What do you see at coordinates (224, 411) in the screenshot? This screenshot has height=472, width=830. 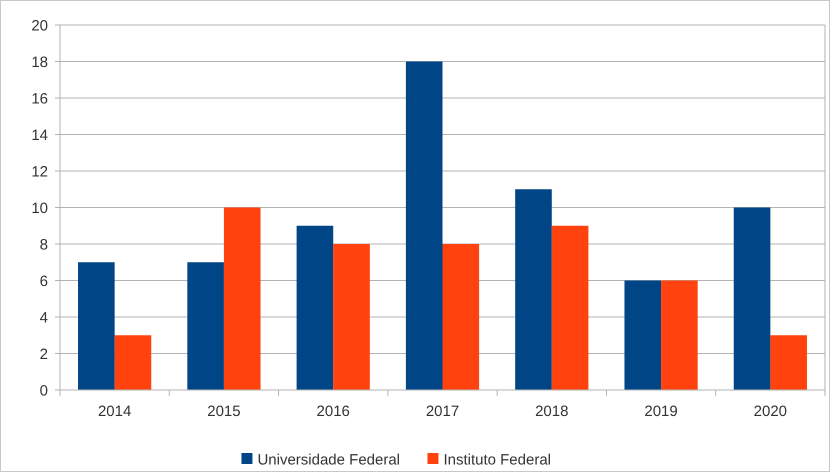 I see `x-tick-label: 2015` at bounding box center [224, 411].